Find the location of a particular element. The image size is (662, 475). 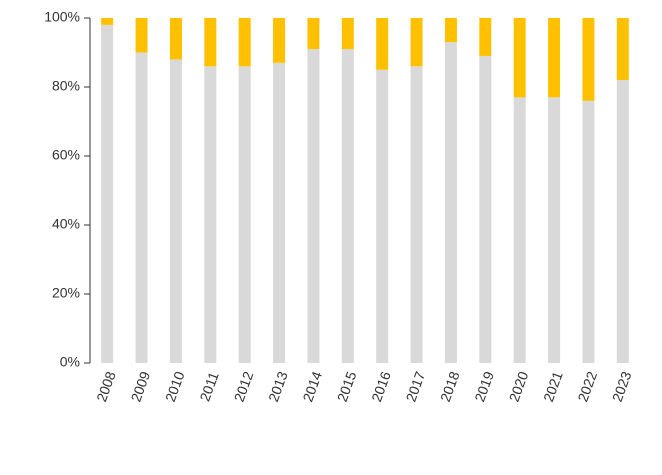

x-tick-label: 2018 is located at coordinates (450, 386).